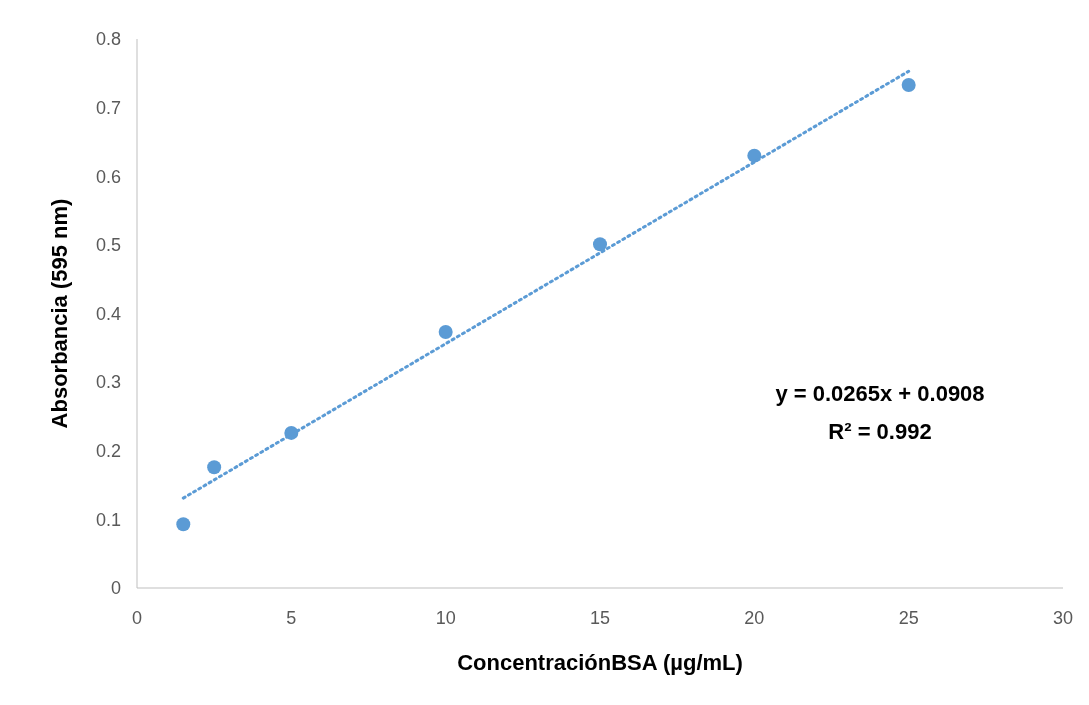  I want to click on y-tick-label: 0.2, so click(108, 451).